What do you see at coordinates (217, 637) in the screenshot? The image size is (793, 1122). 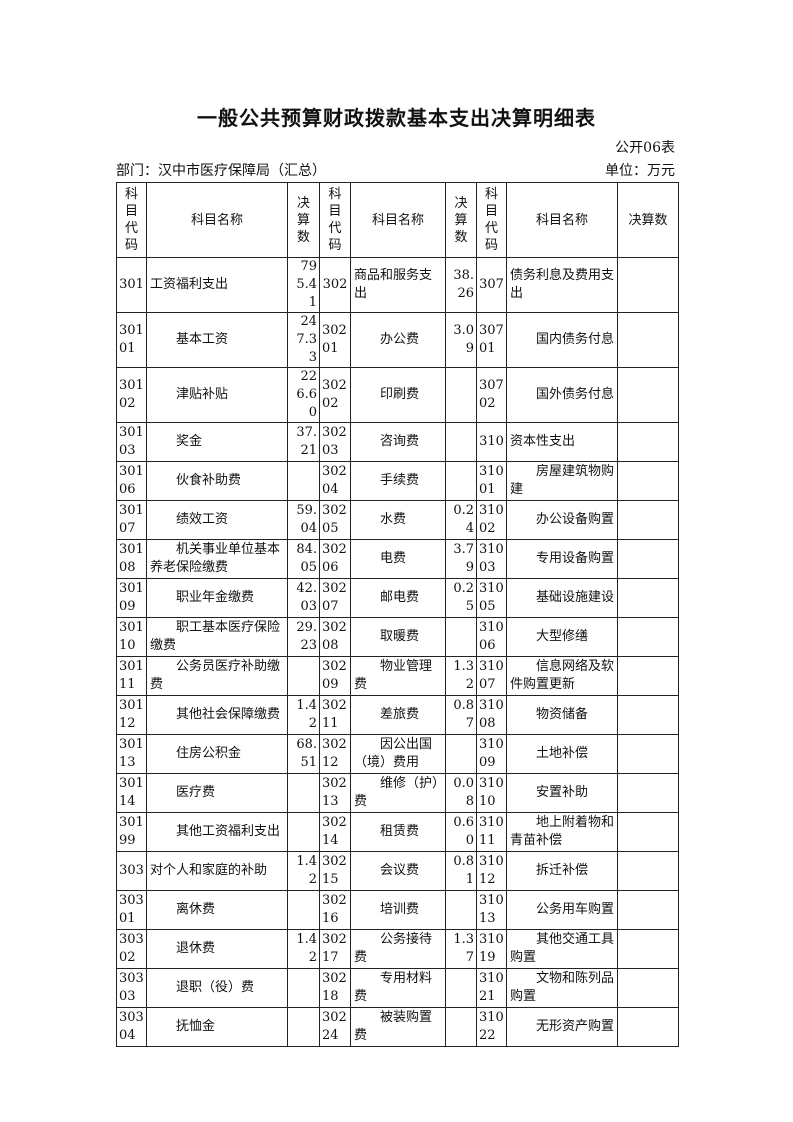 I see `subject-name: 职工基本医疗保险缴费` at bounding box center [217, 637].